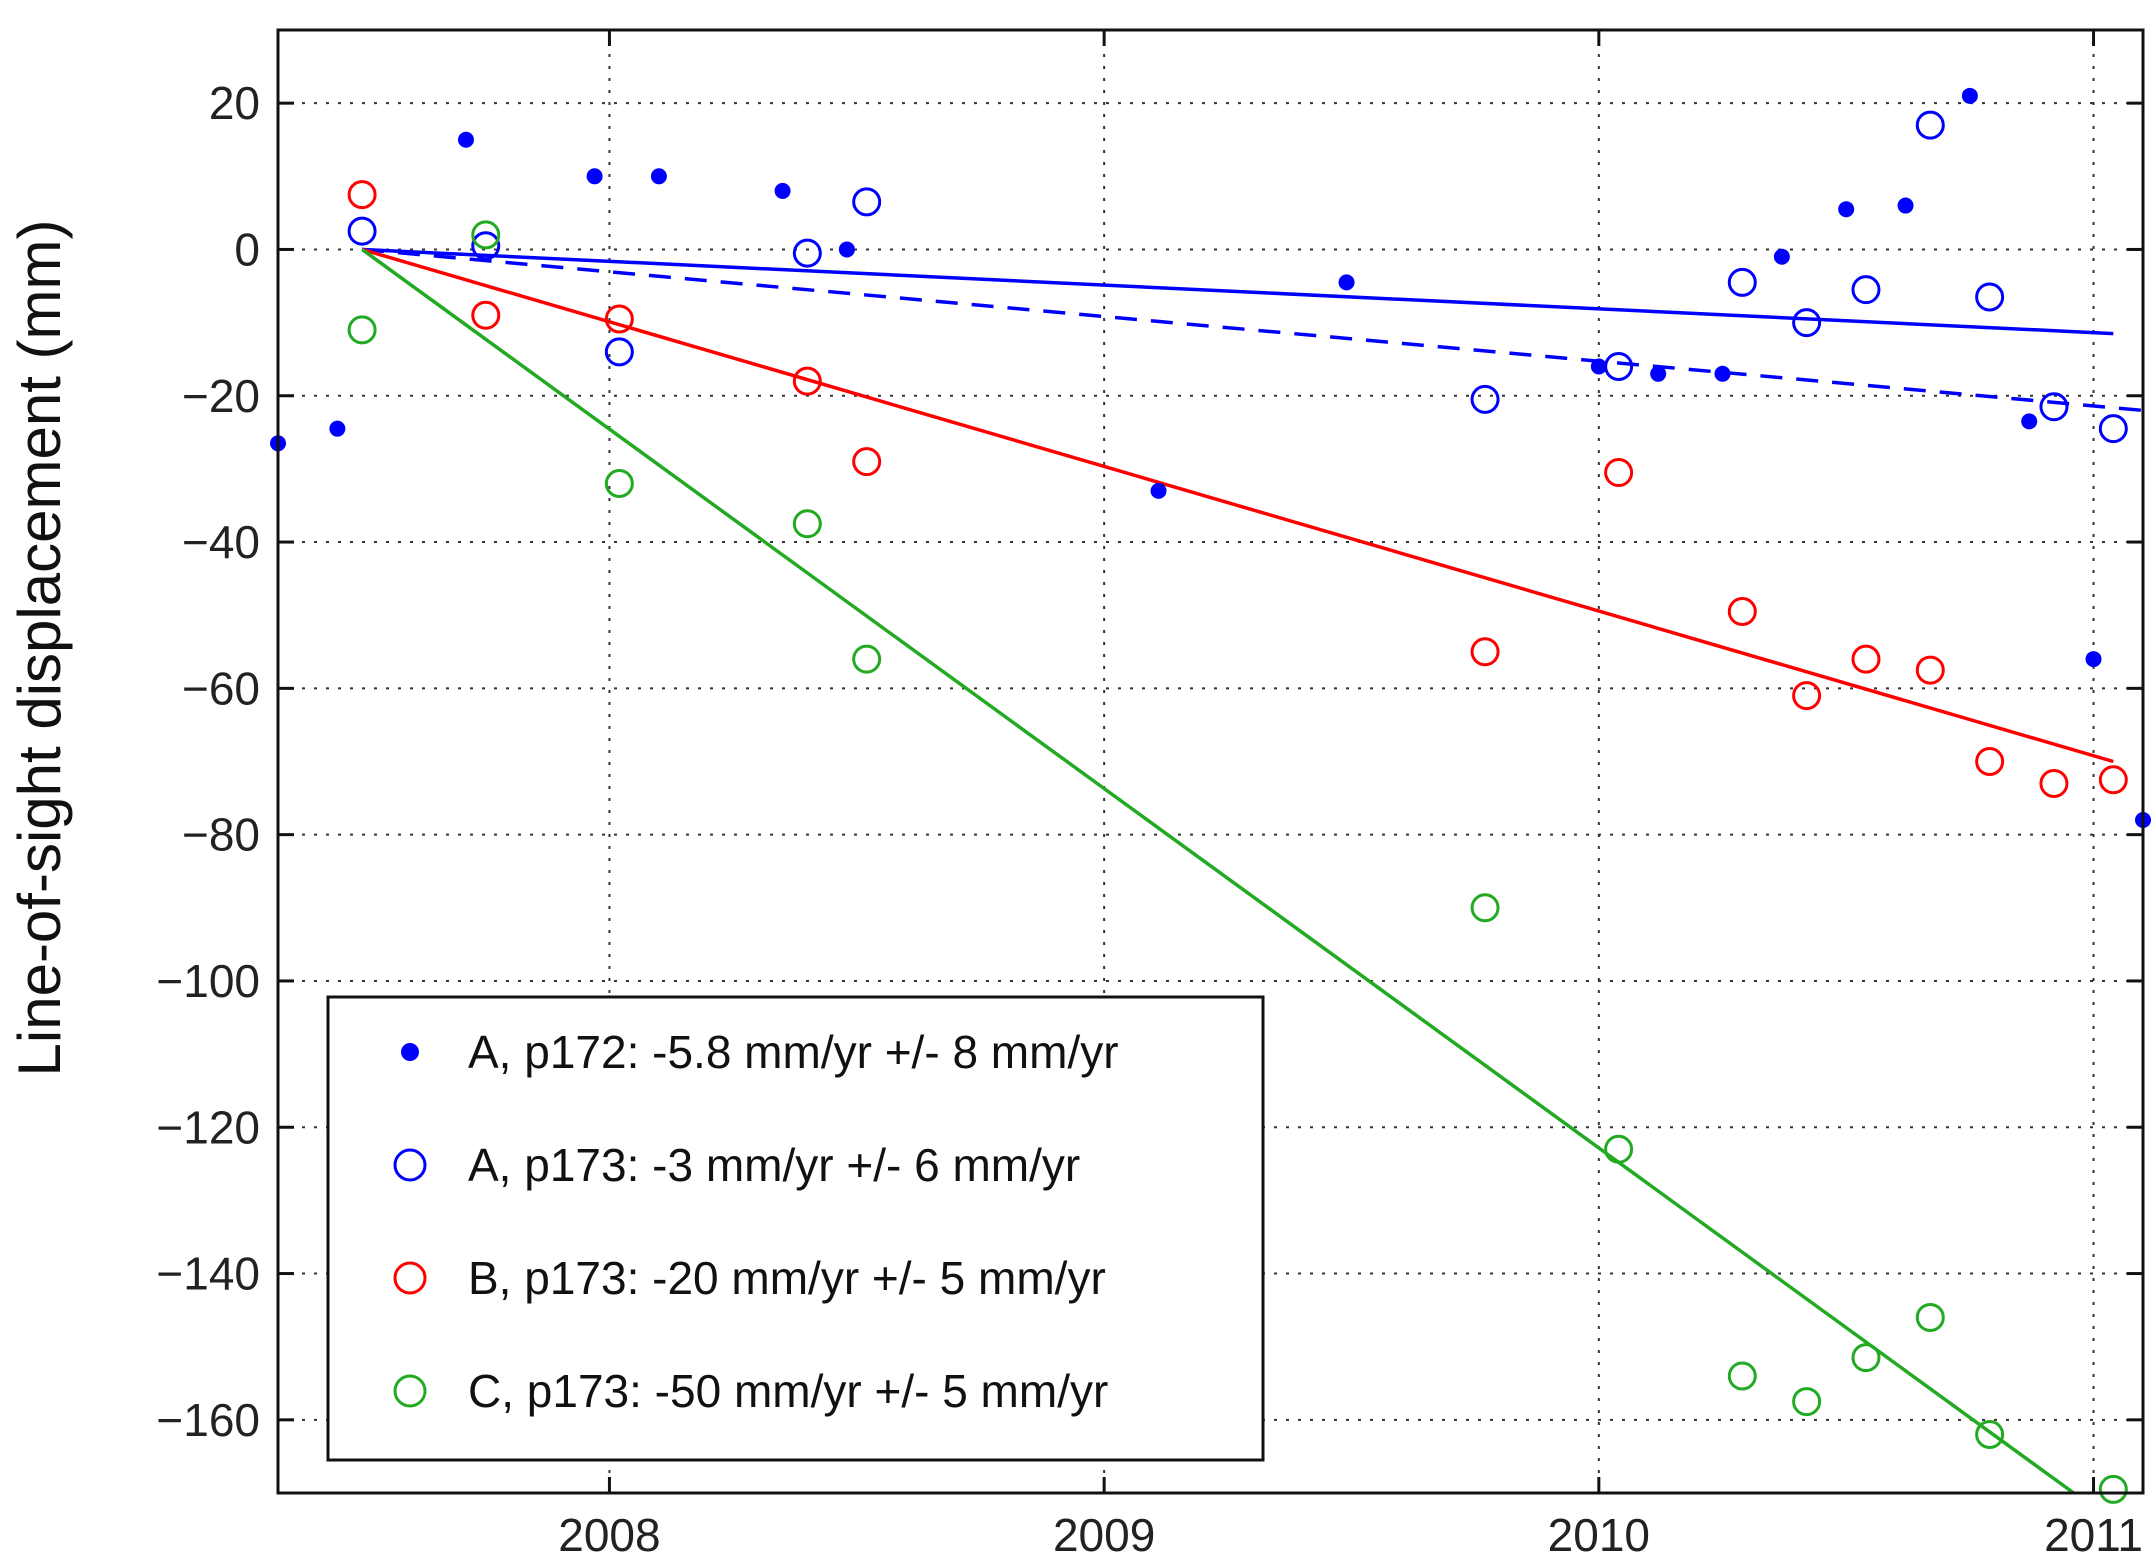  I want to click on y-tick-label: −80, so click(221, 835).